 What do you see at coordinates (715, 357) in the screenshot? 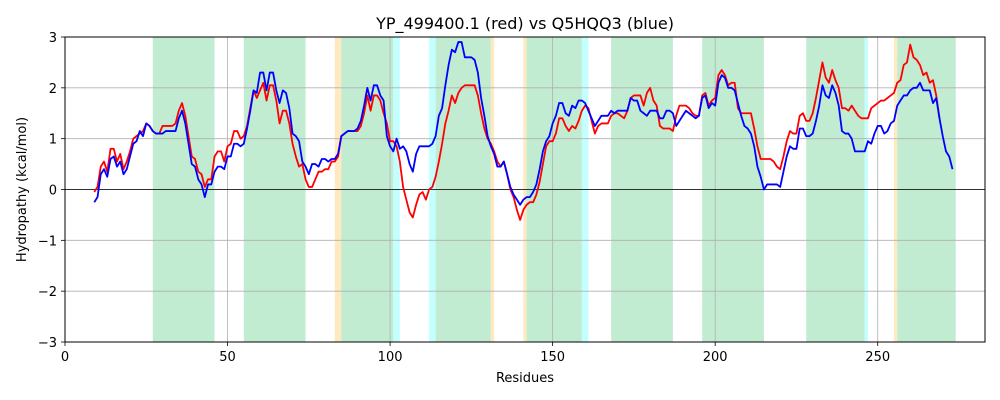
I see `x-tick-label: 200` at bounding box center [715, 357].